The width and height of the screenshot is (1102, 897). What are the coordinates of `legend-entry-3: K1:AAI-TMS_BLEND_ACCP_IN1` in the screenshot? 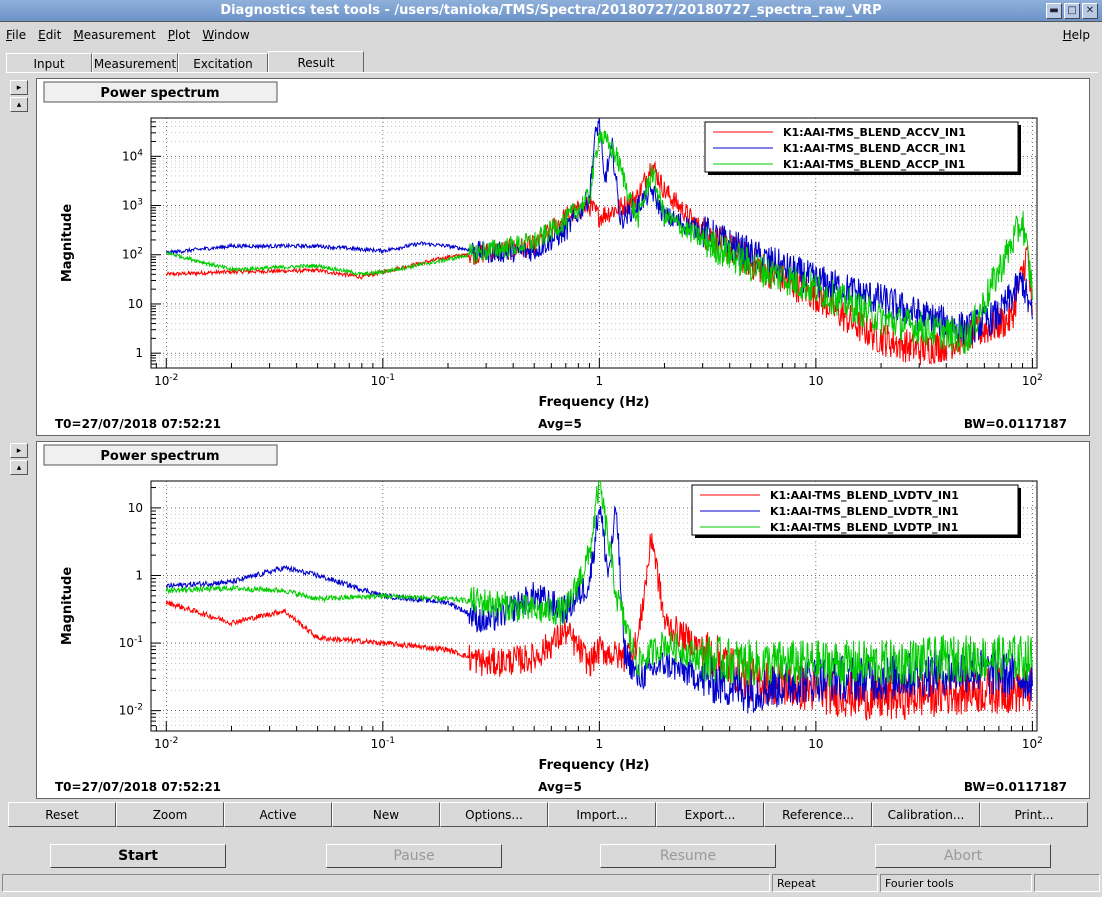 It's located at (874, 164).